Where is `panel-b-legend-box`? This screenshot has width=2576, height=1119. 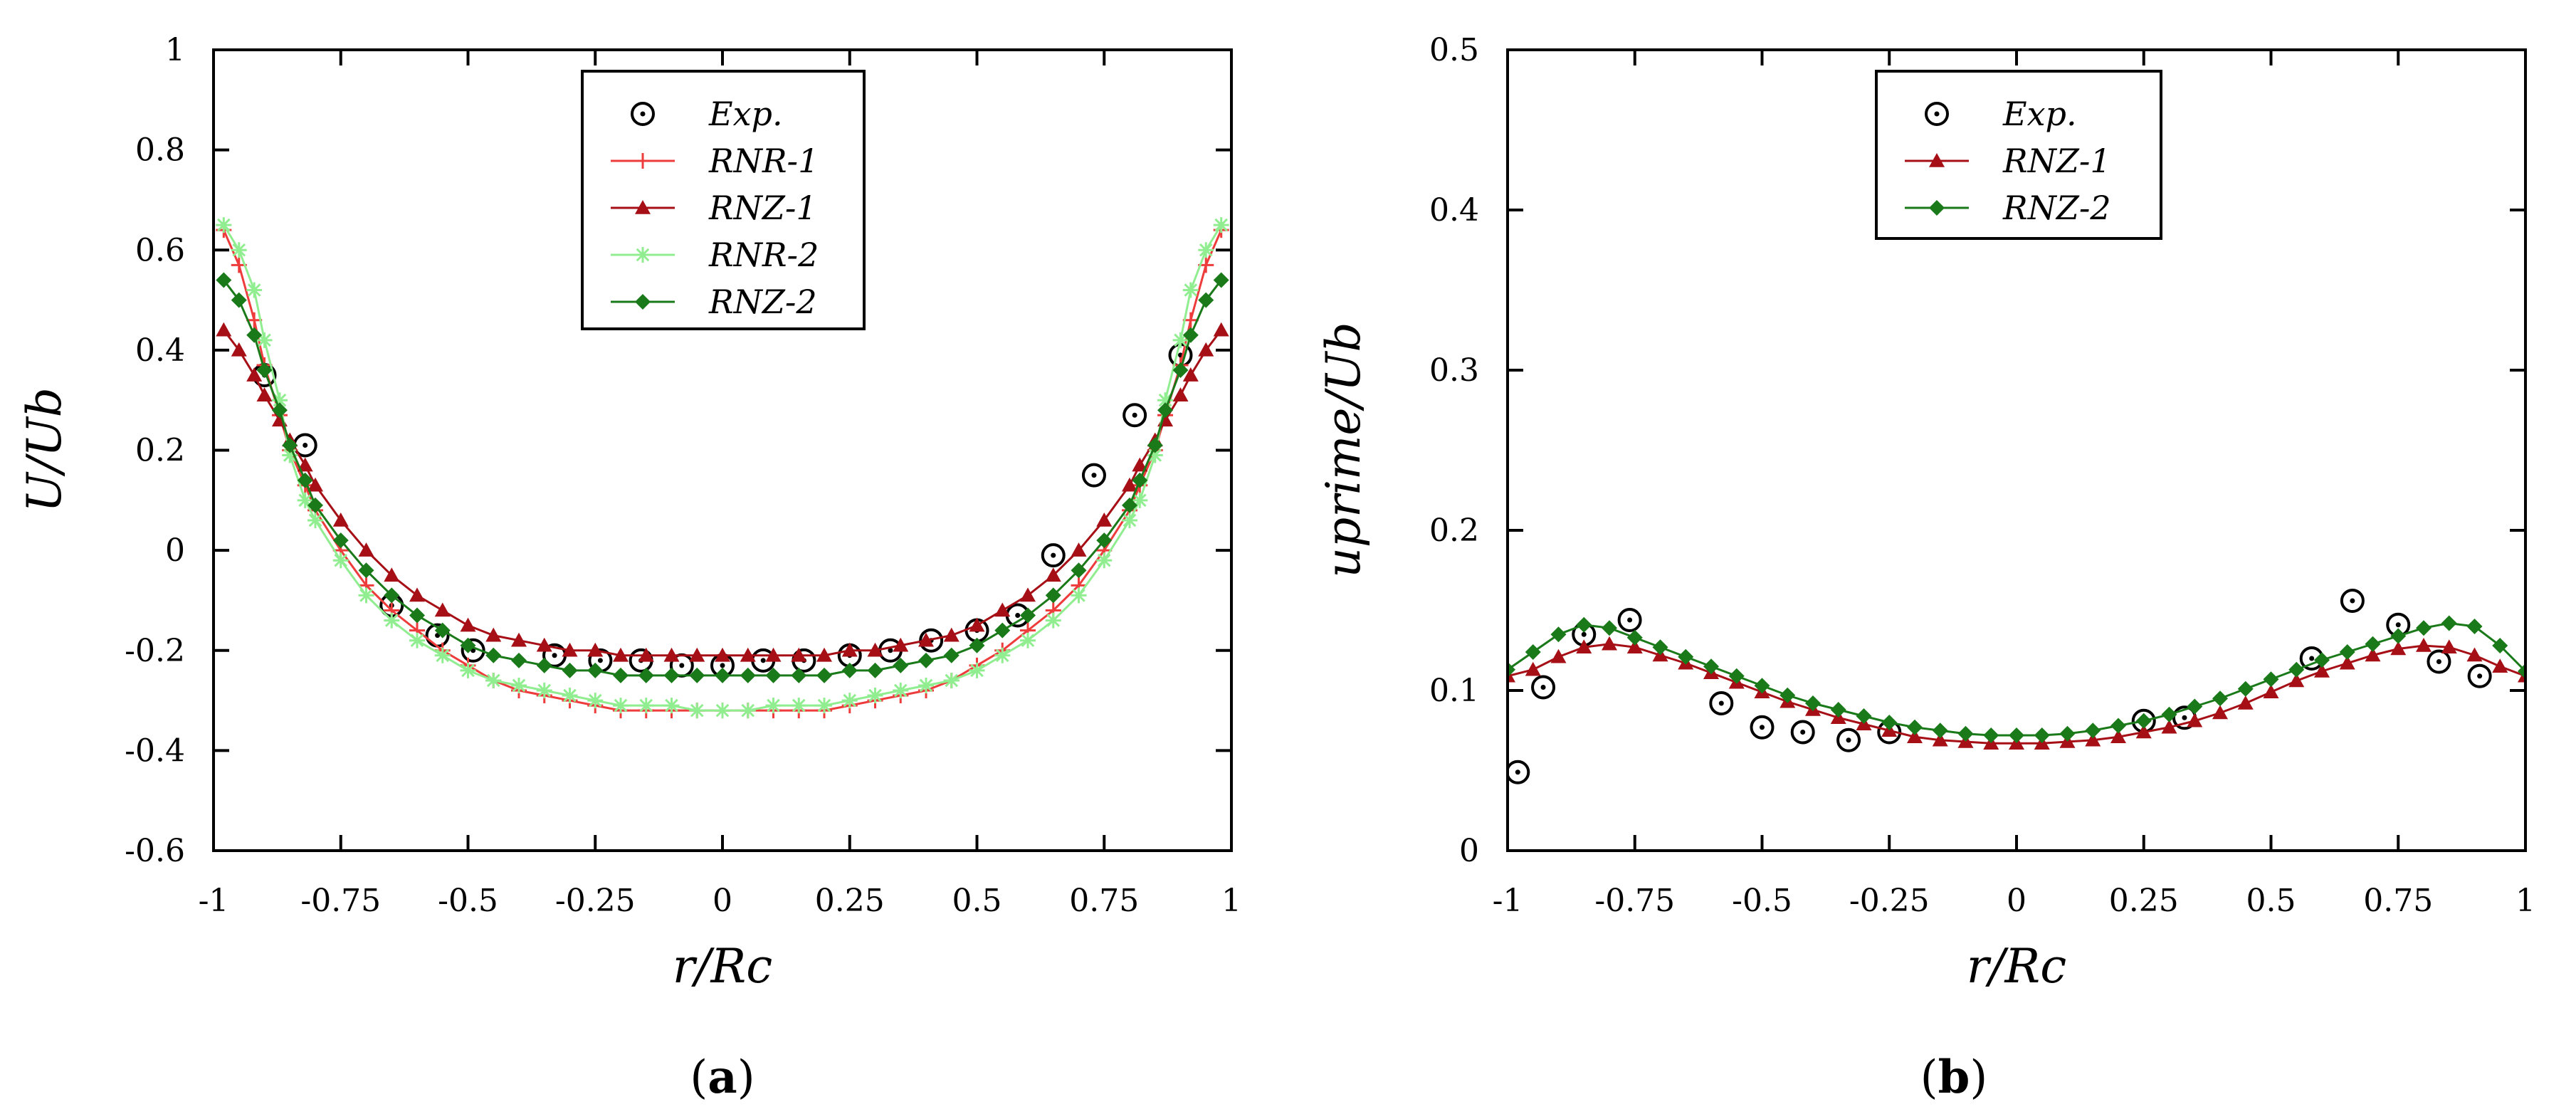
panel-b-legend-box is located at coordinates (2018, 155).